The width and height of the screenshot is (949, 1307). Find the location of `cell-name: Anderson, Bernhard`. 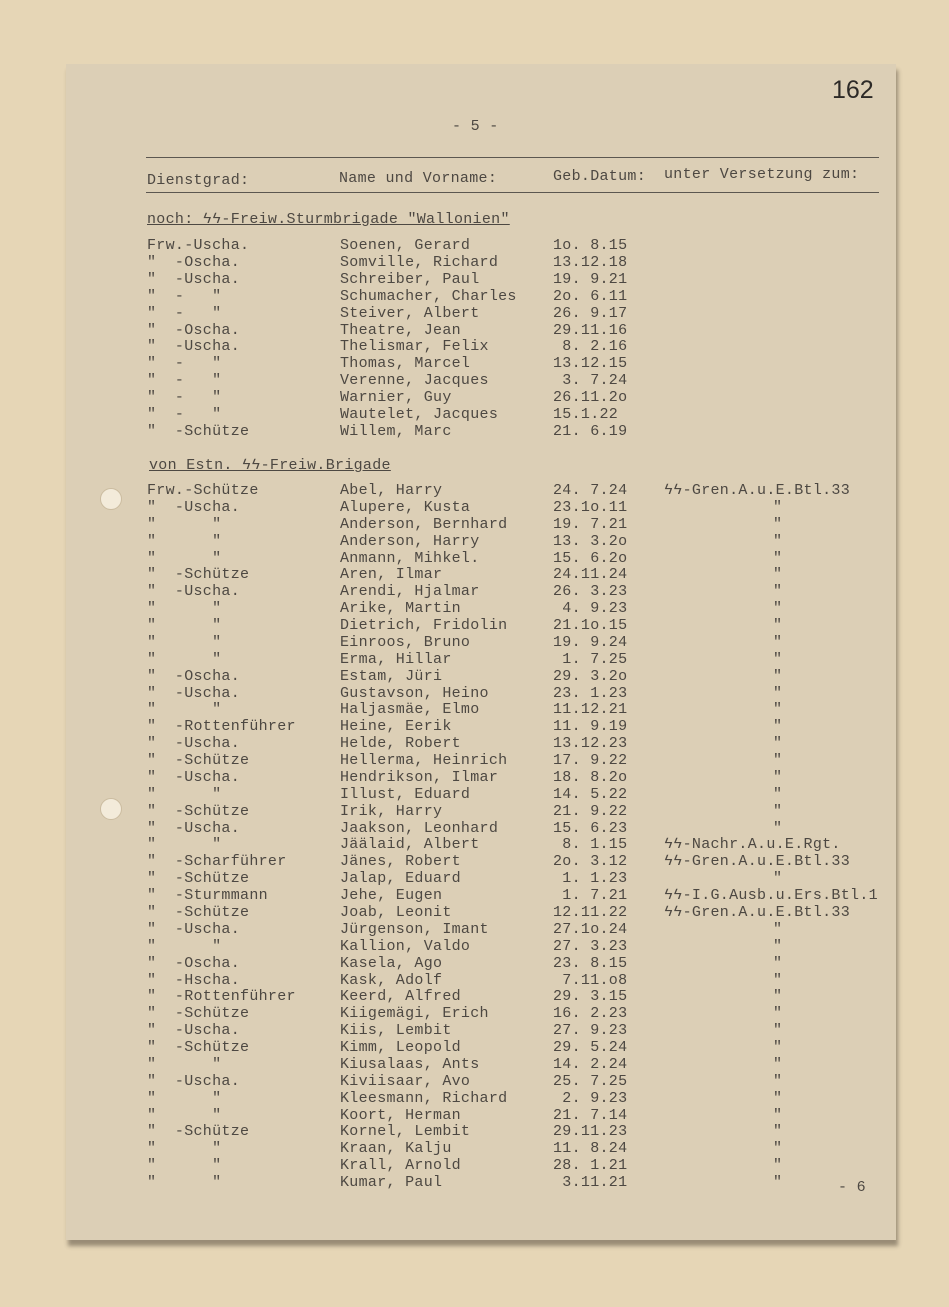

cell-name: Anderson, Bernhard is located at coordinates (424, 524).